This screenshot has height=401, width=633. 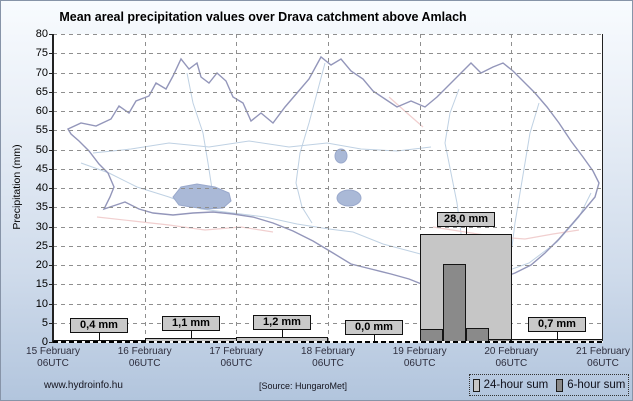 What do you see at coordinates (557, 325) in the screenshot?
I see `value-label-day5: 0,7 mm` at bounding box center [557, 325].